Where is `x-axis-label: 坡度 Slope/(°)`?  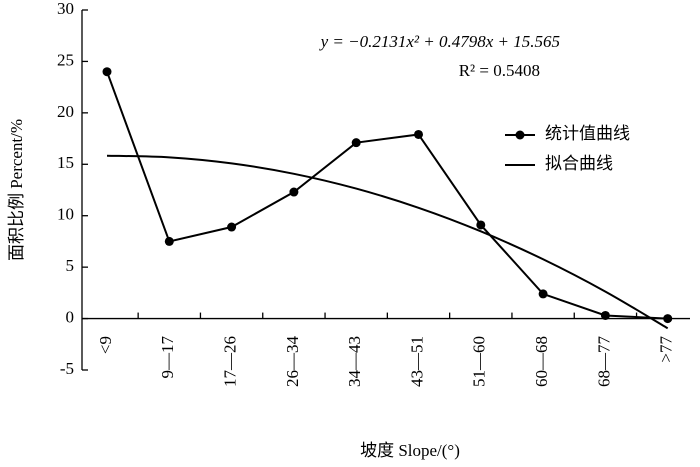
x-axis-label: 坡度 Slope/(°) is located at coordinates (410, 450).